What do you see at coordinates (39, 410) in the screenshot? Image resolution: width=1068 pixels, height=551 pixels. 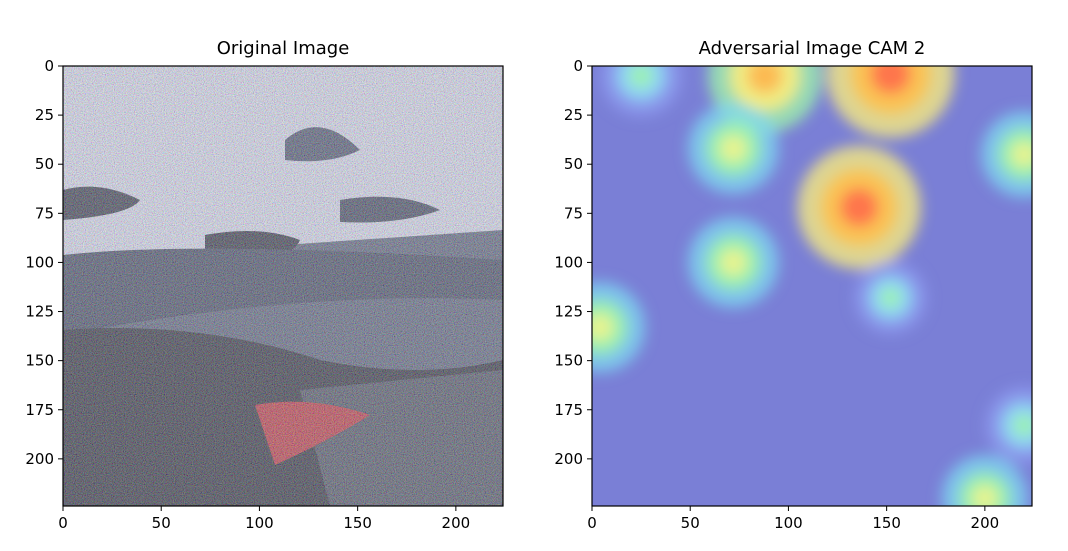 I see `left-ytick-label: 175` at bounding box center [39, 410].